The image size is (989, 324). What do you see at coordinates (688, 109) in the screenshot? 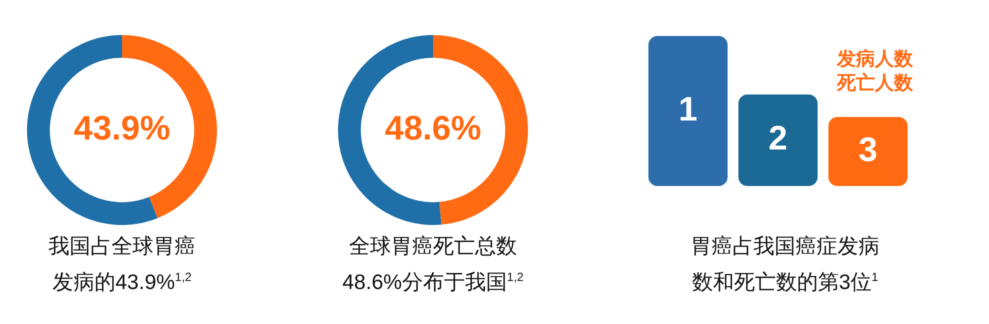
I see `x-tick-label: 1` at bounding box center [688, 109].